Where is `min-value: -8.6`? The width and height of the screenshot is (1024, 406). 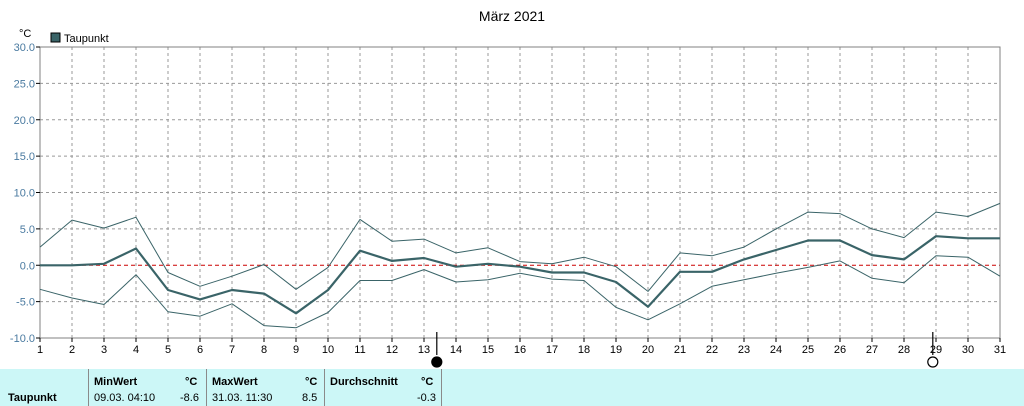 min-value: -8.6 is located at coordinates (189, 398).